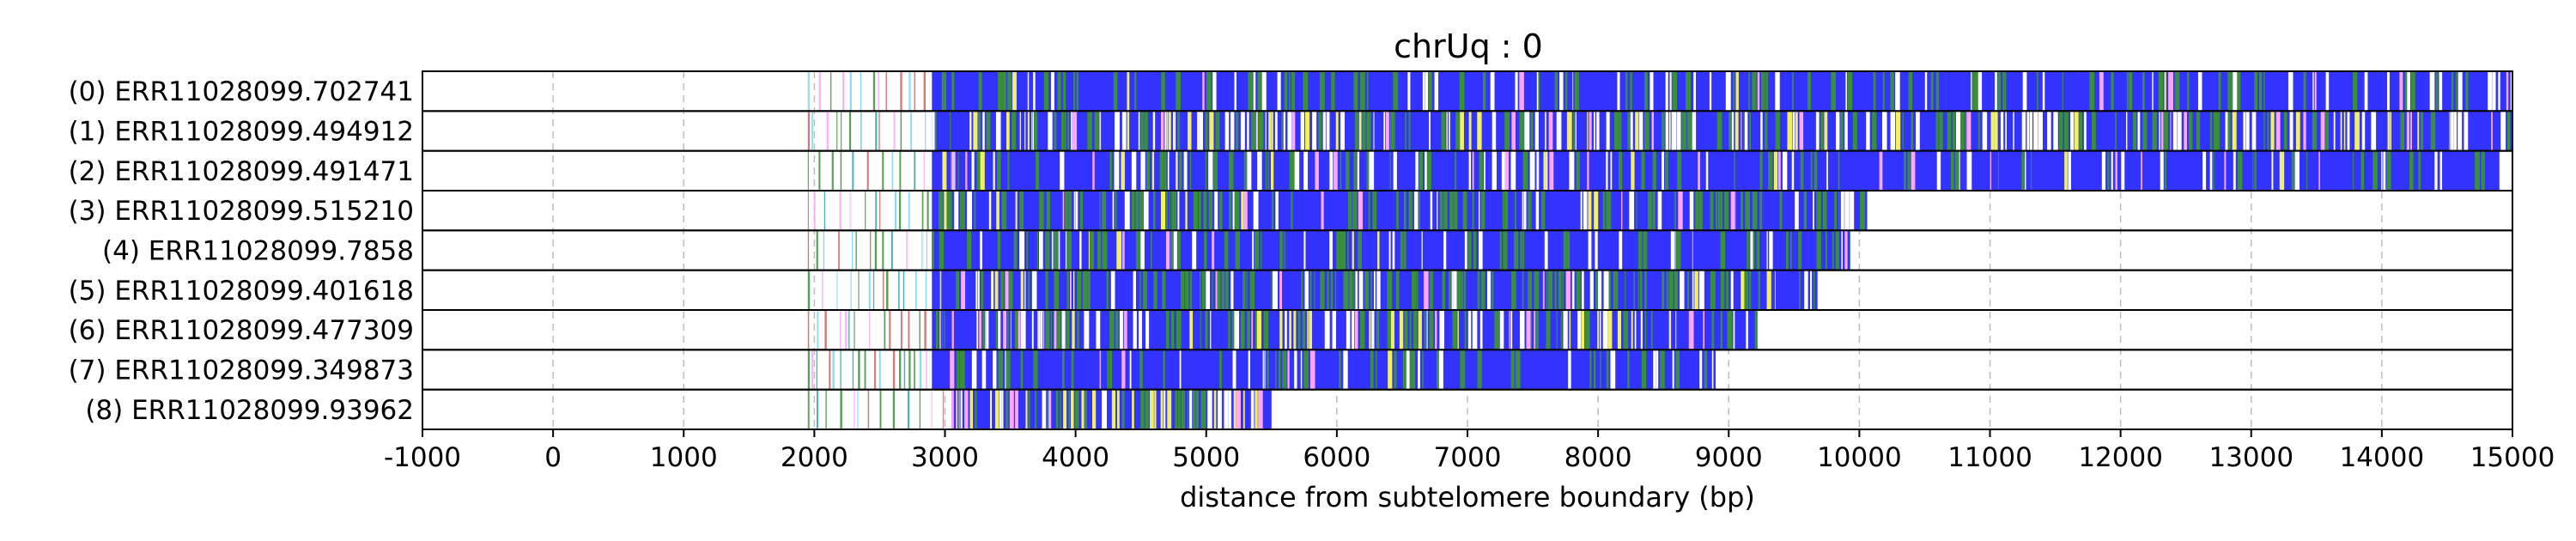  Describe the element at coordinates (241, 211) in the screenshot. I see `row-label: (3) ERR11028099.515210` at that location.